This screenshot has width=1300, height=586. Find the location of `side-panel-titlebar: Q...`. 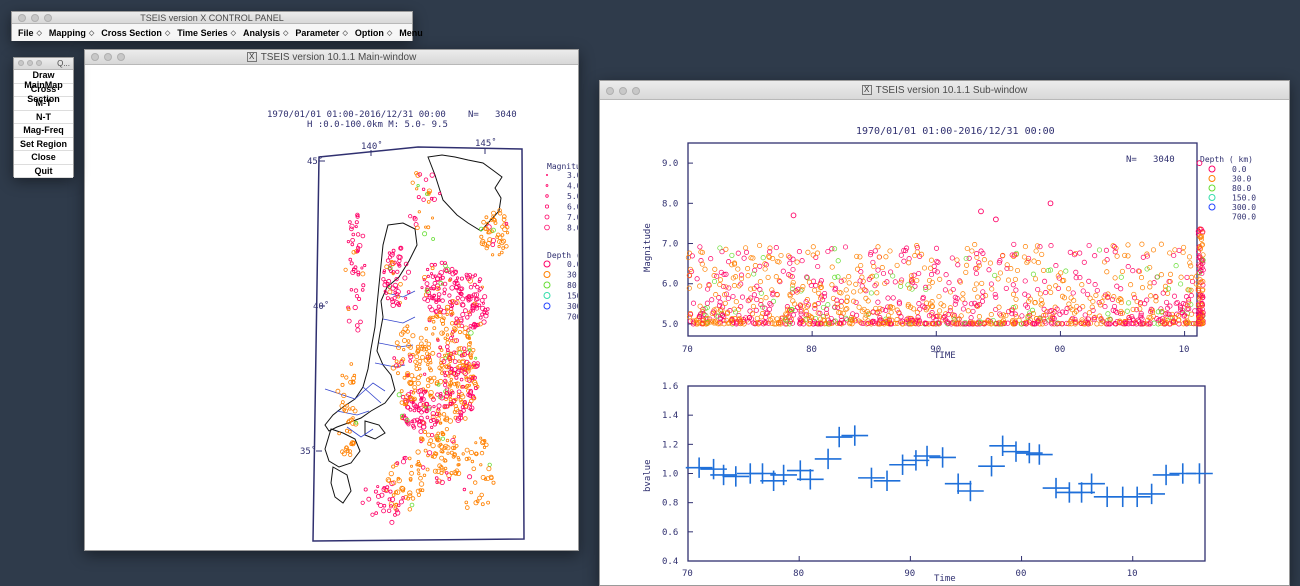

side-panel-titlebar: Q... is located at coordinates (43, 64).